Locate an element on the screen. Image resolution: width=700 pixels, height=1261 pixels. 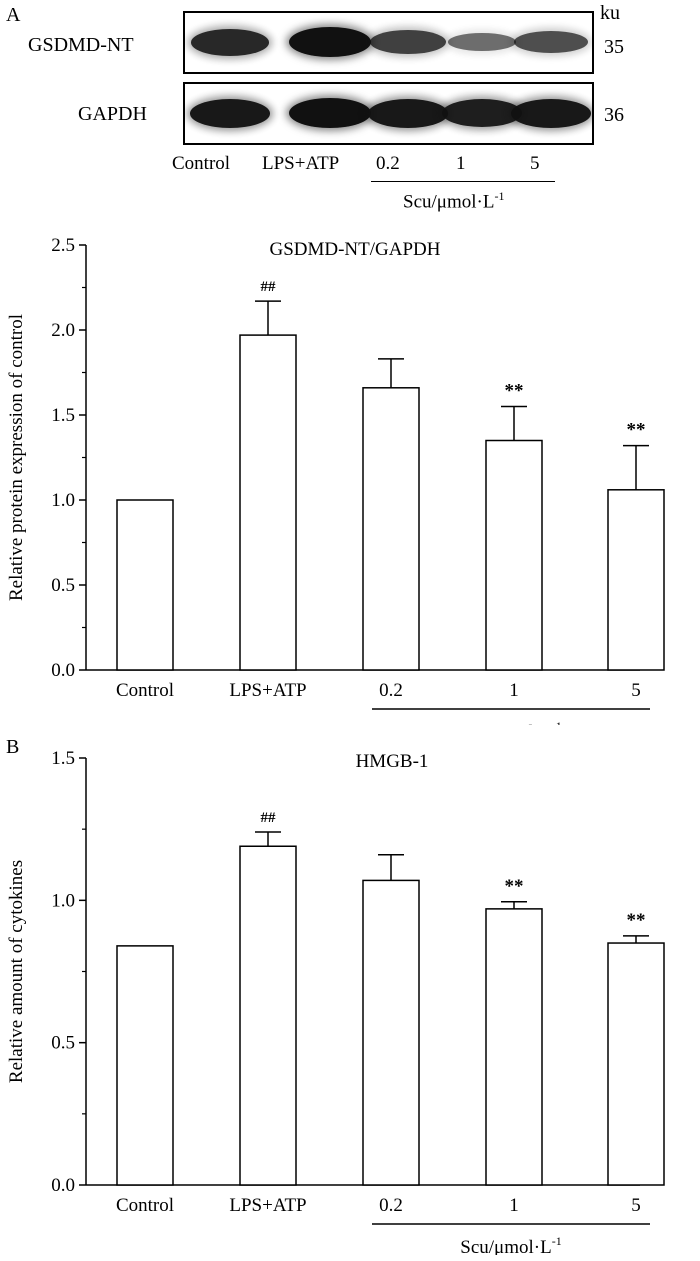
blot-strip-gsdmd is located at coordinates (388, 42).